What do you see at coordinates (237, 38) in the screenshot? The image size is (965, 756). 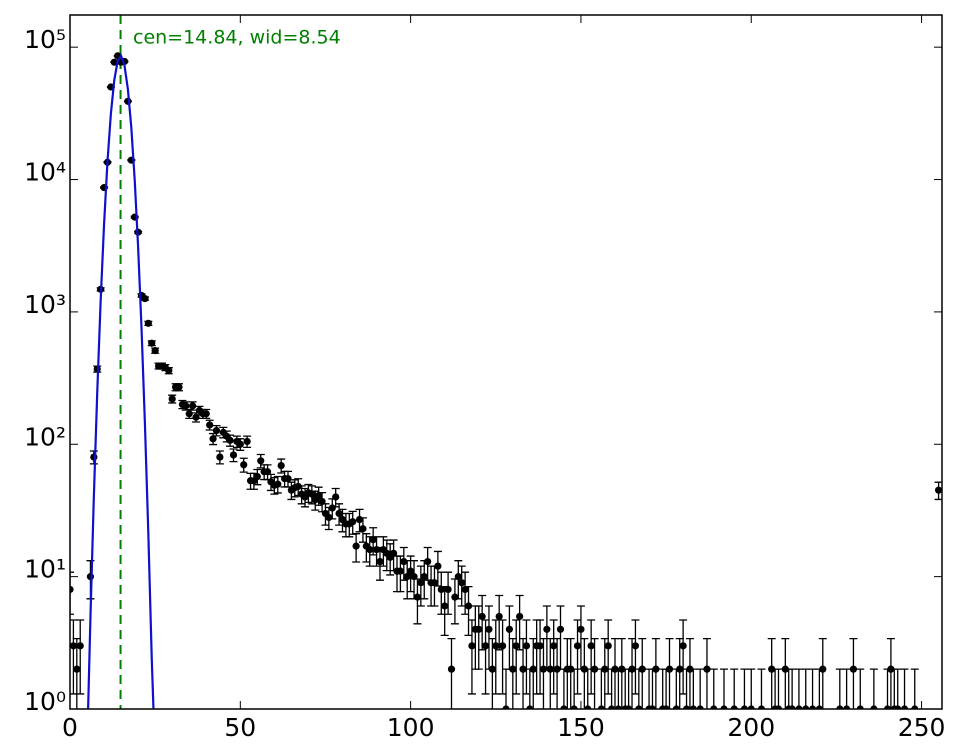 I see `fit-annotation: cen=14.84, wid=8.54` at bounding box center [237, 38].